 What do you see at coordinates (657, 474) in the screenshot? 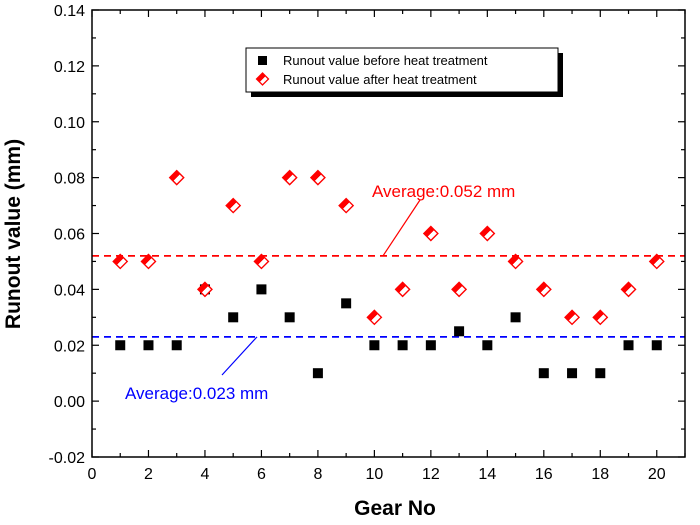
I see `x-tick-label: 20` at bounding box center [657, 474].